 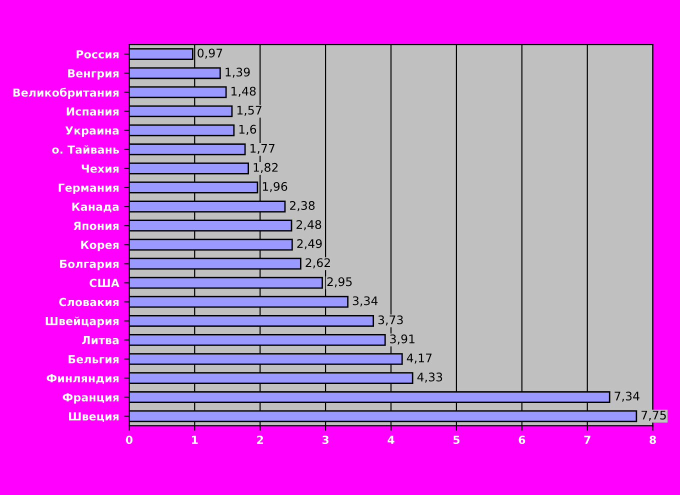 I want to click on data-label: 1,6, so click(x=247, y=129).